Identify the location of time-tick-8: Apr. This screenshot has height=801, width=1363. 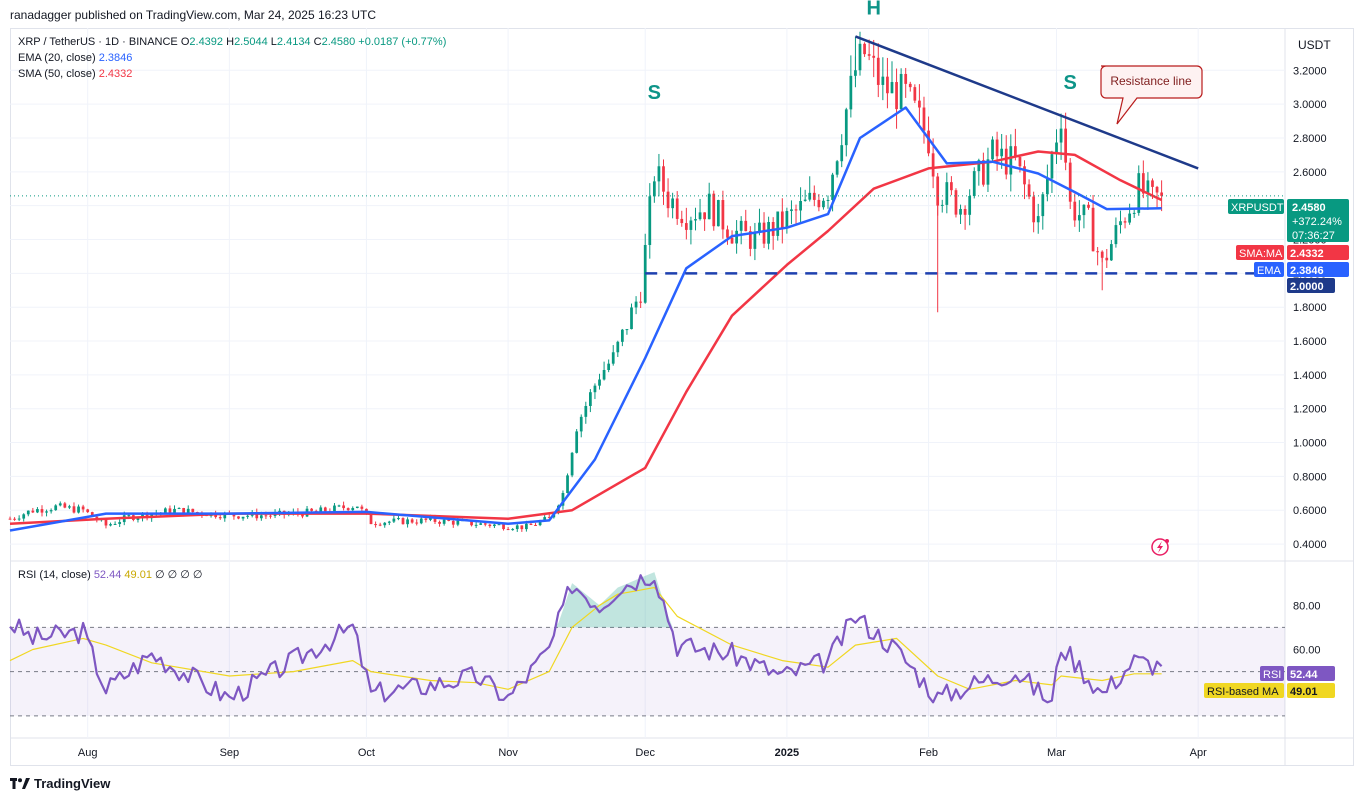
(1198, 753).